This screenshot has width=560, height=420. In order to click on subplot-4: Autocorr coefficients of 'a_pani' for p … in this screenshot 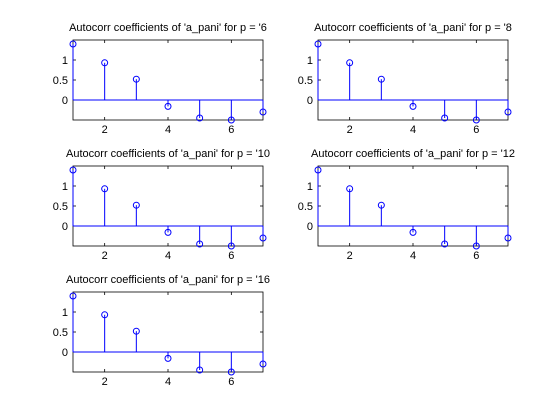, I will do `click(406, 205)`.